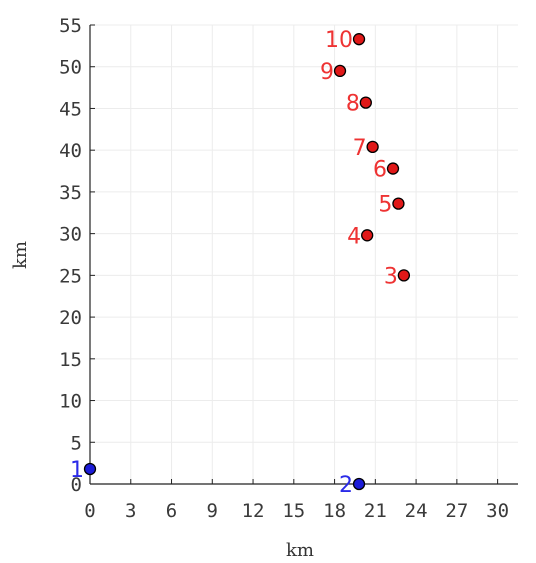 The width and height of the screenshot is (536, 563). Describe the element at coordinates (300, 550) in the screenshot. I see `x-axis-label: km` at that location.